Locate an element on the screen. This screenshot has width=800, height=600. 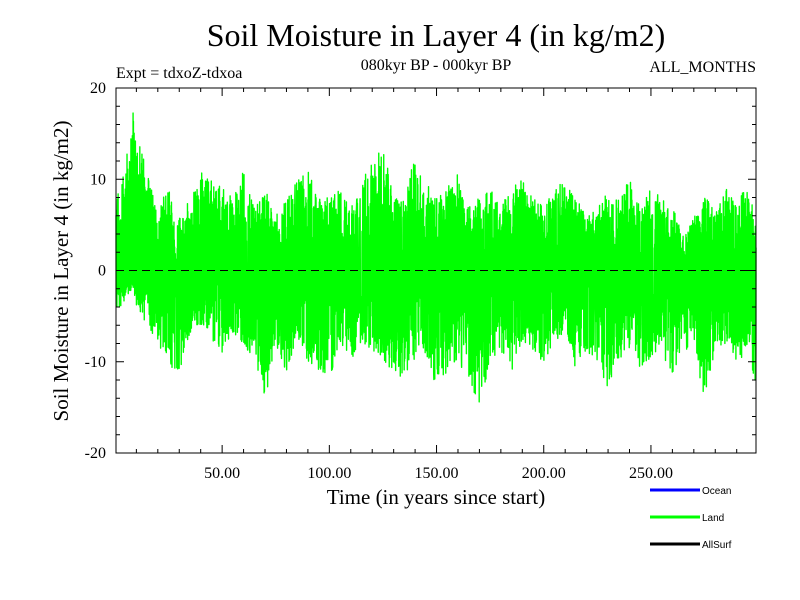
chart-title: Soil Moisture in Layer 4 (in kg/m2) is located at coordinates (436, 35).